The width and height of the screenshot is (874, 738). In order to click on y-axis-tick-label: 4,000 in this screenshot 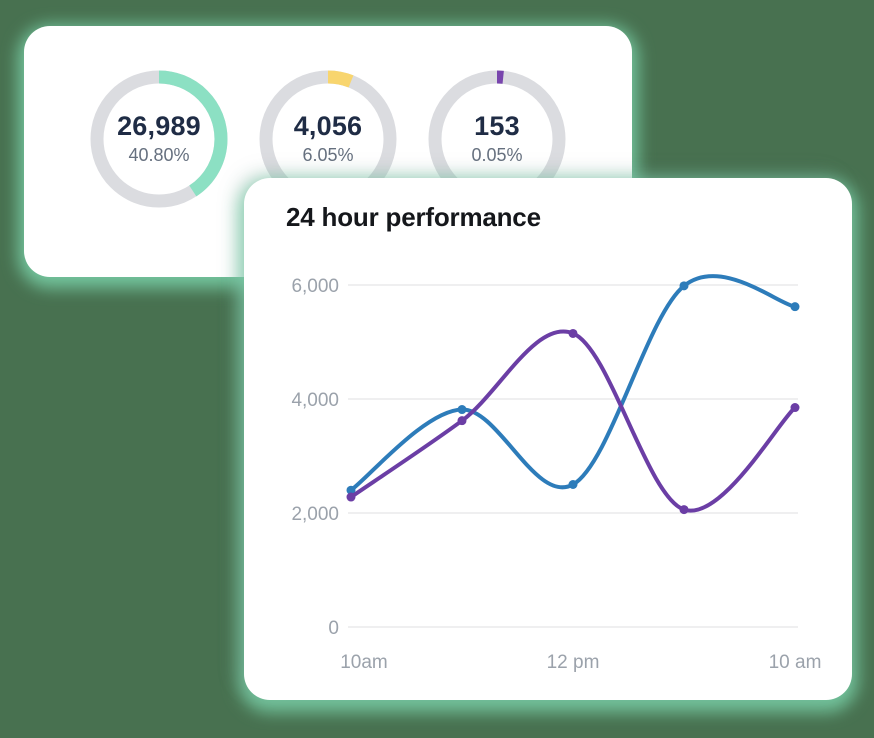, I will do `click(315, 400)`.